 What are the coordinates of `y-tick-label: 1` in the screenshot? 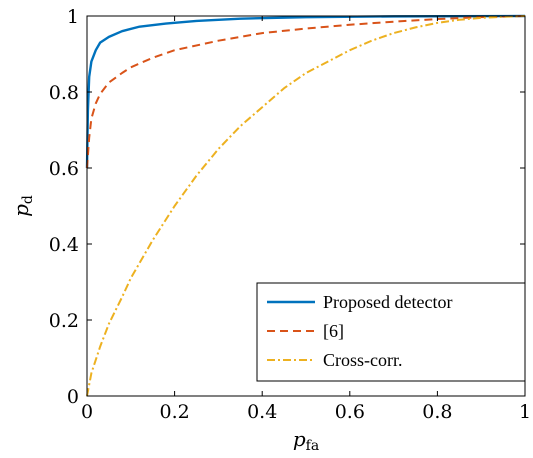 It's located at (73, 17).